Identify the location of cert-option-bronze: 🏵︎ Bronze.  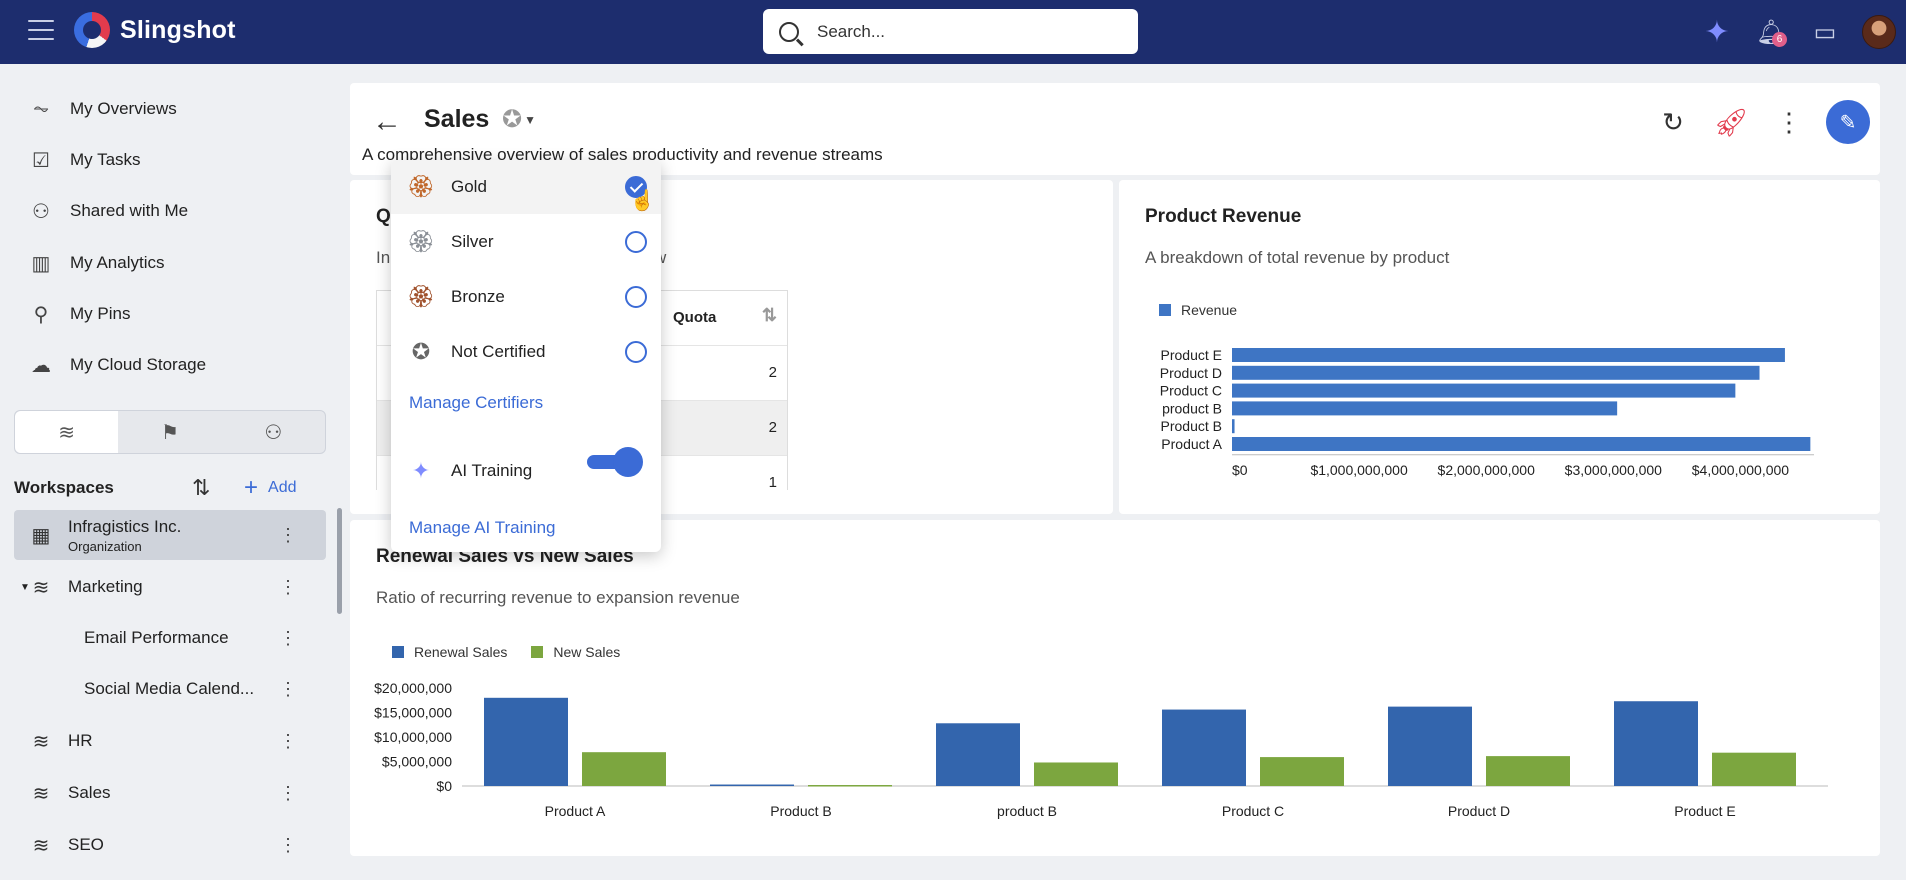
(526, 297).